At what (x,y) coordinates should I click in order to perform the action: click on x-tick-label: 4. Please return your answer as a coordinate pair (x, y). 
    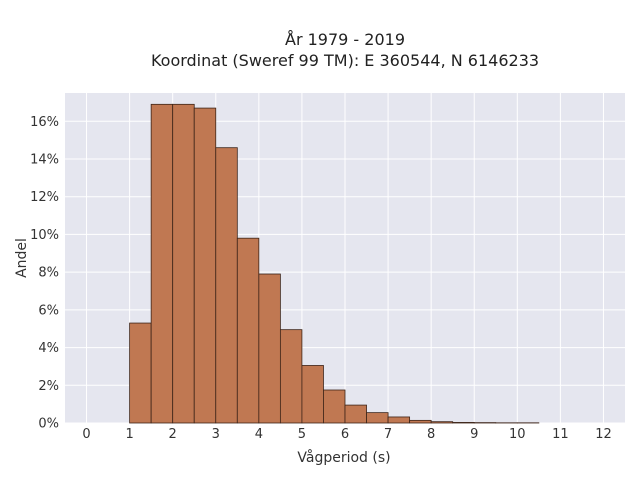
    Looking at the image, I should click on (259, 434).